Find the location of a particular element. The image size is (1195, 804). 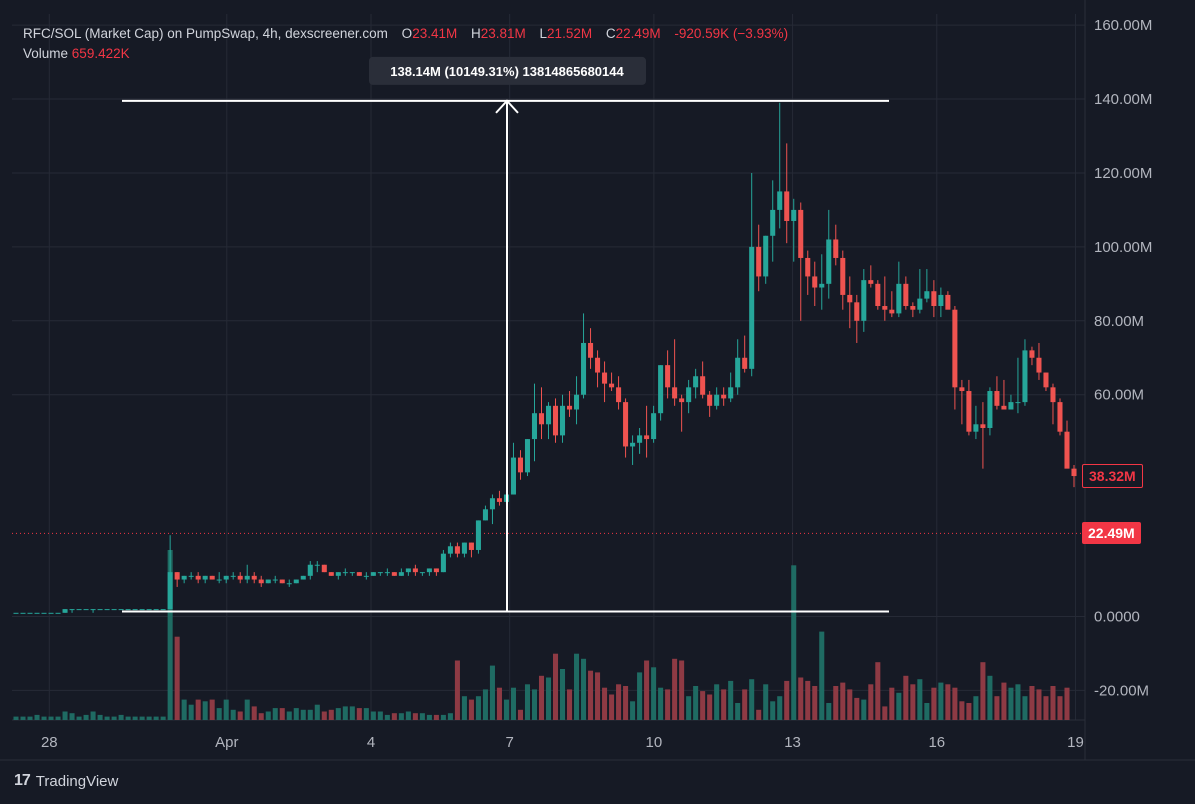

measure-label: 138.14M (10149.31%) 13814865680144 is located at coordinates (507, 71).